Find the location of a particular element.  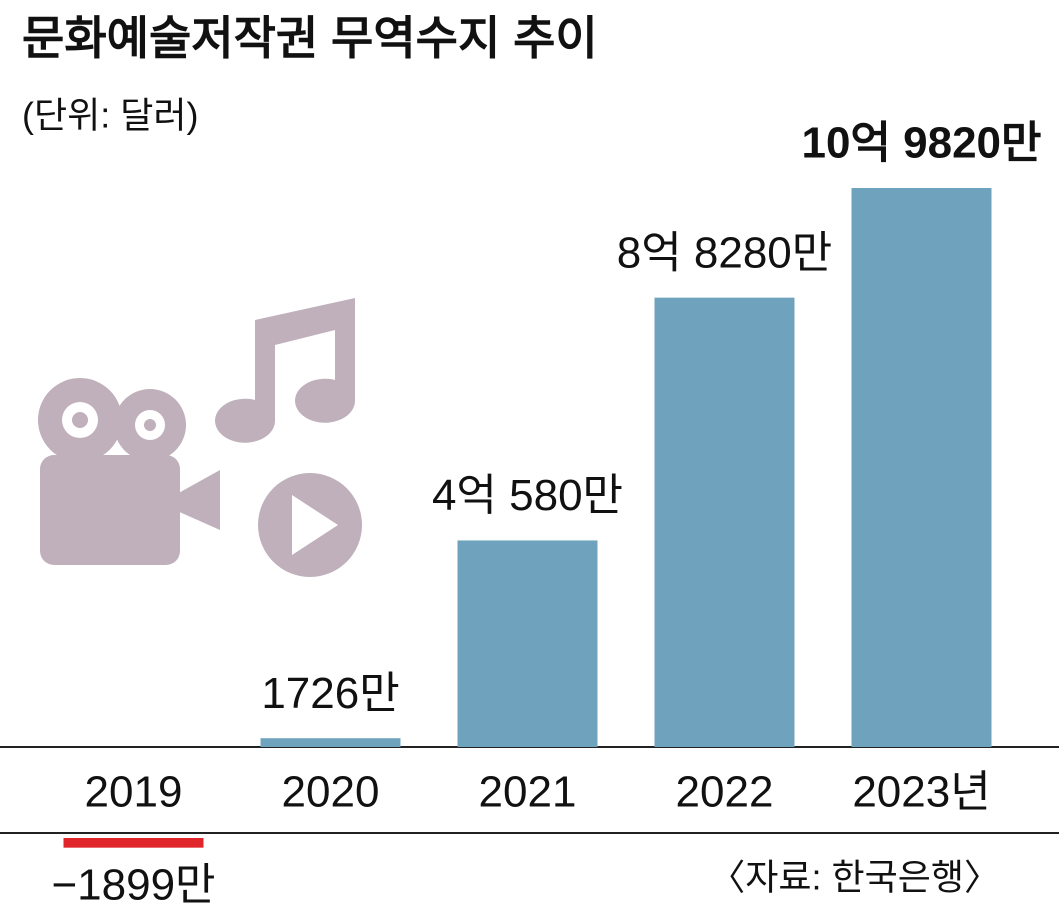

x-tick-label: 2019 is located at coordinates (134, 792).